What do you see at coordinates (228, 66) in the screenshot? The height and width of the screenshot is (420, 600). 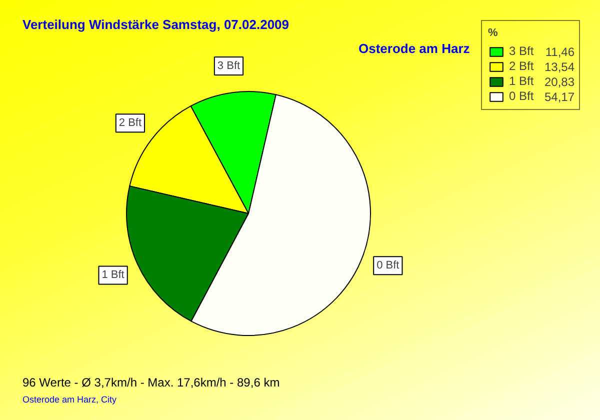 I see `slice-label: 3 Bft` at bounding box center [228, 66].